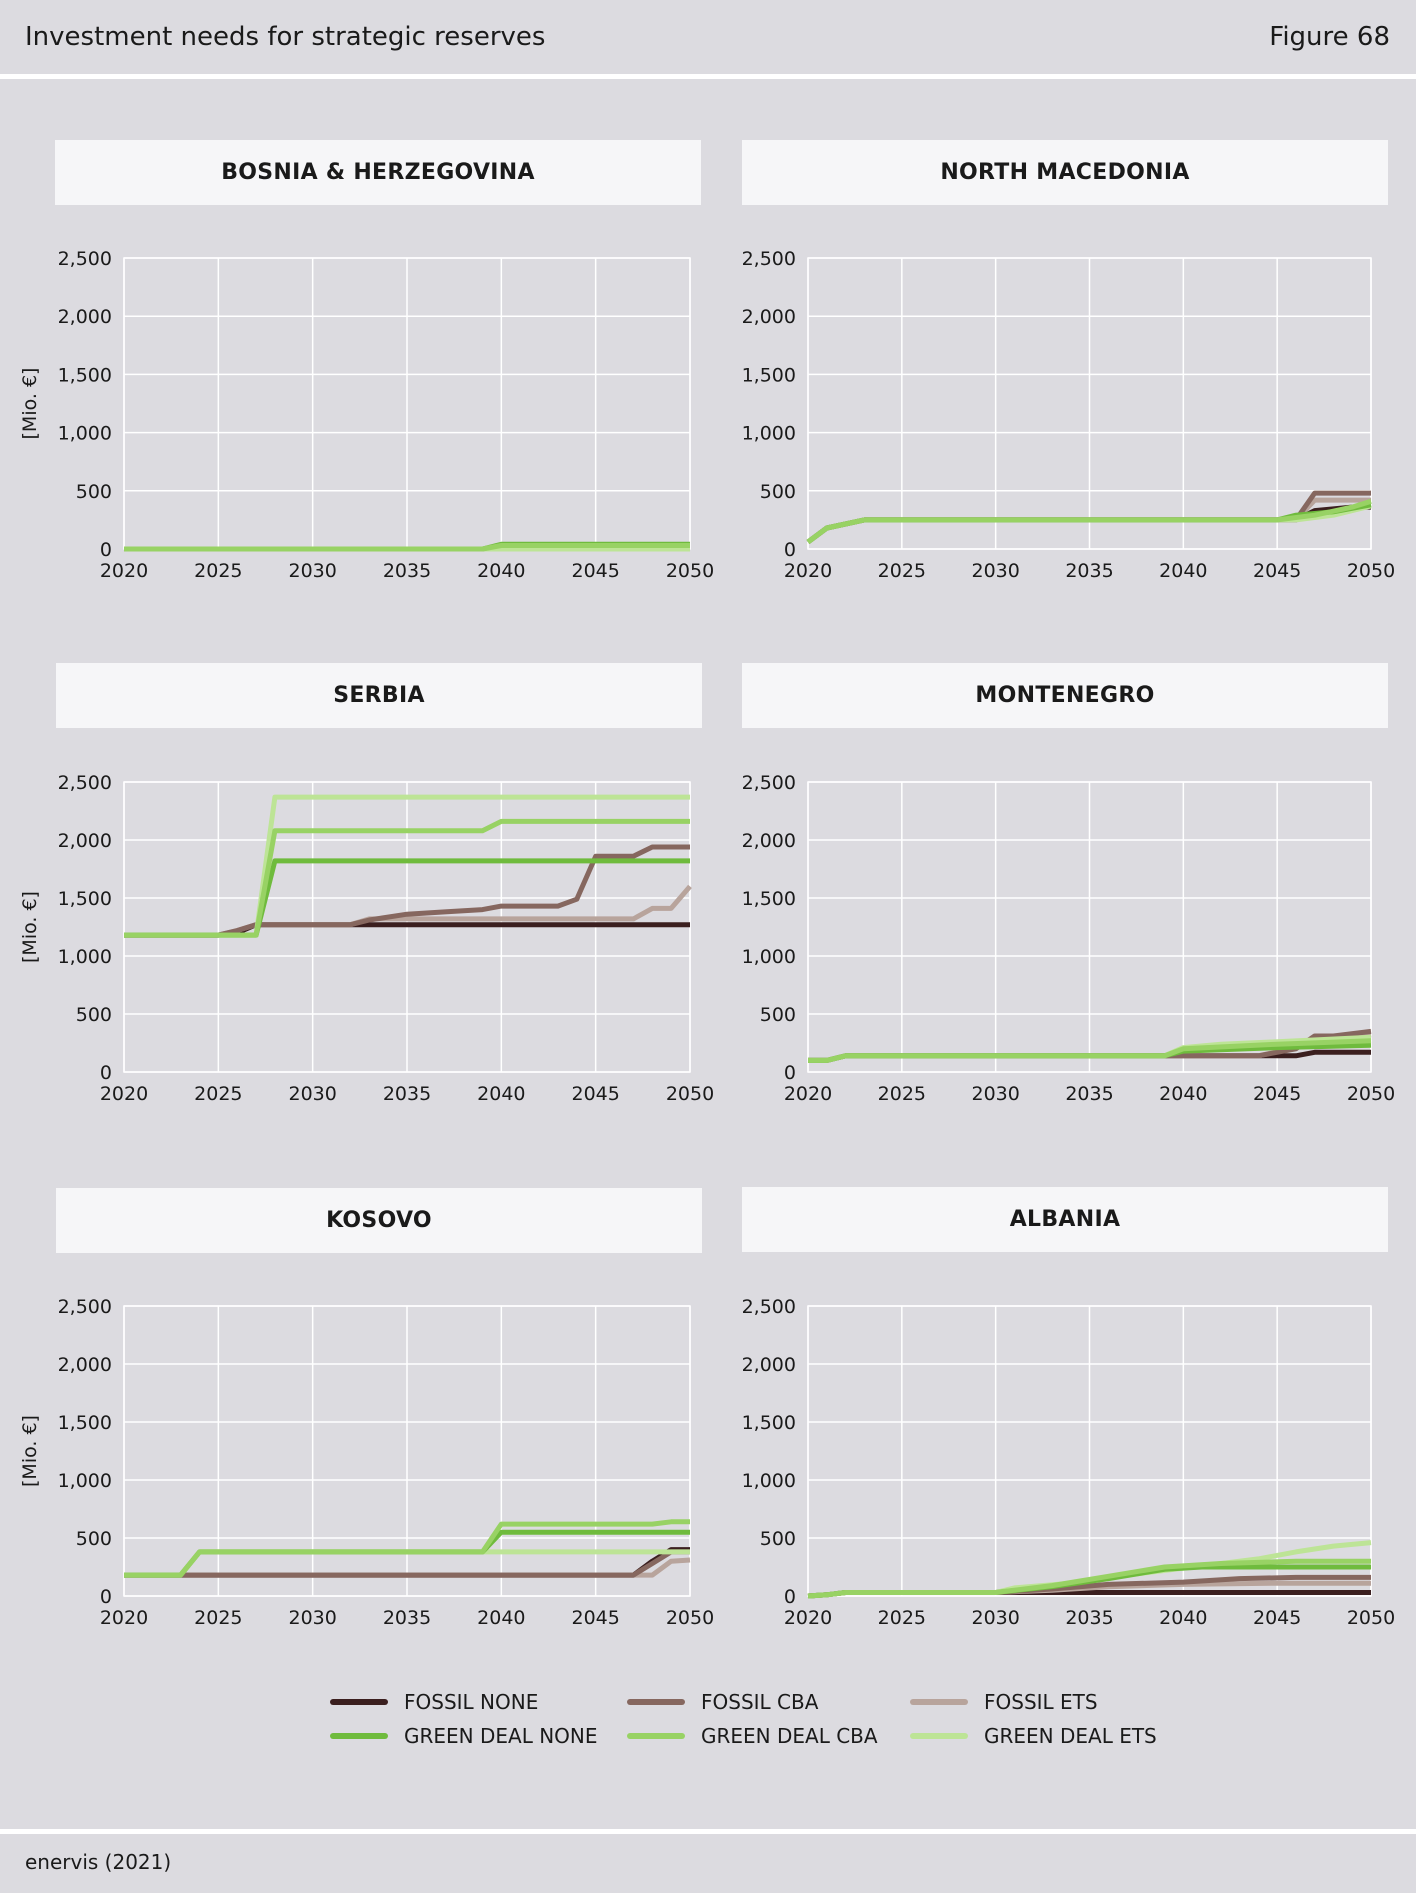 The image size is (1416, 1893). I want to click on legend-item-fossil-ets: FOSSIL ETS, so click(1004, 1702).